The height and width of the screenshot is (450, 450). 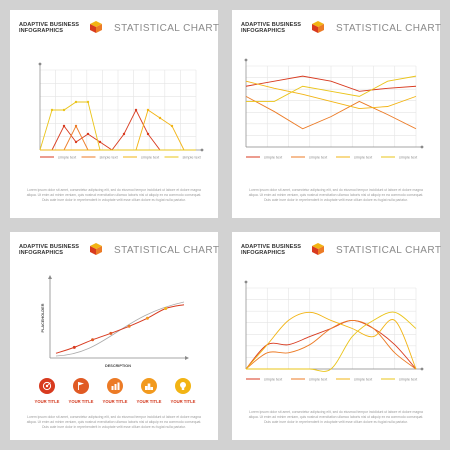 What do you see at coordinates (50, 277) in the screenshot?
I see `y-axis-arrow` at bounding box center [50, 277].